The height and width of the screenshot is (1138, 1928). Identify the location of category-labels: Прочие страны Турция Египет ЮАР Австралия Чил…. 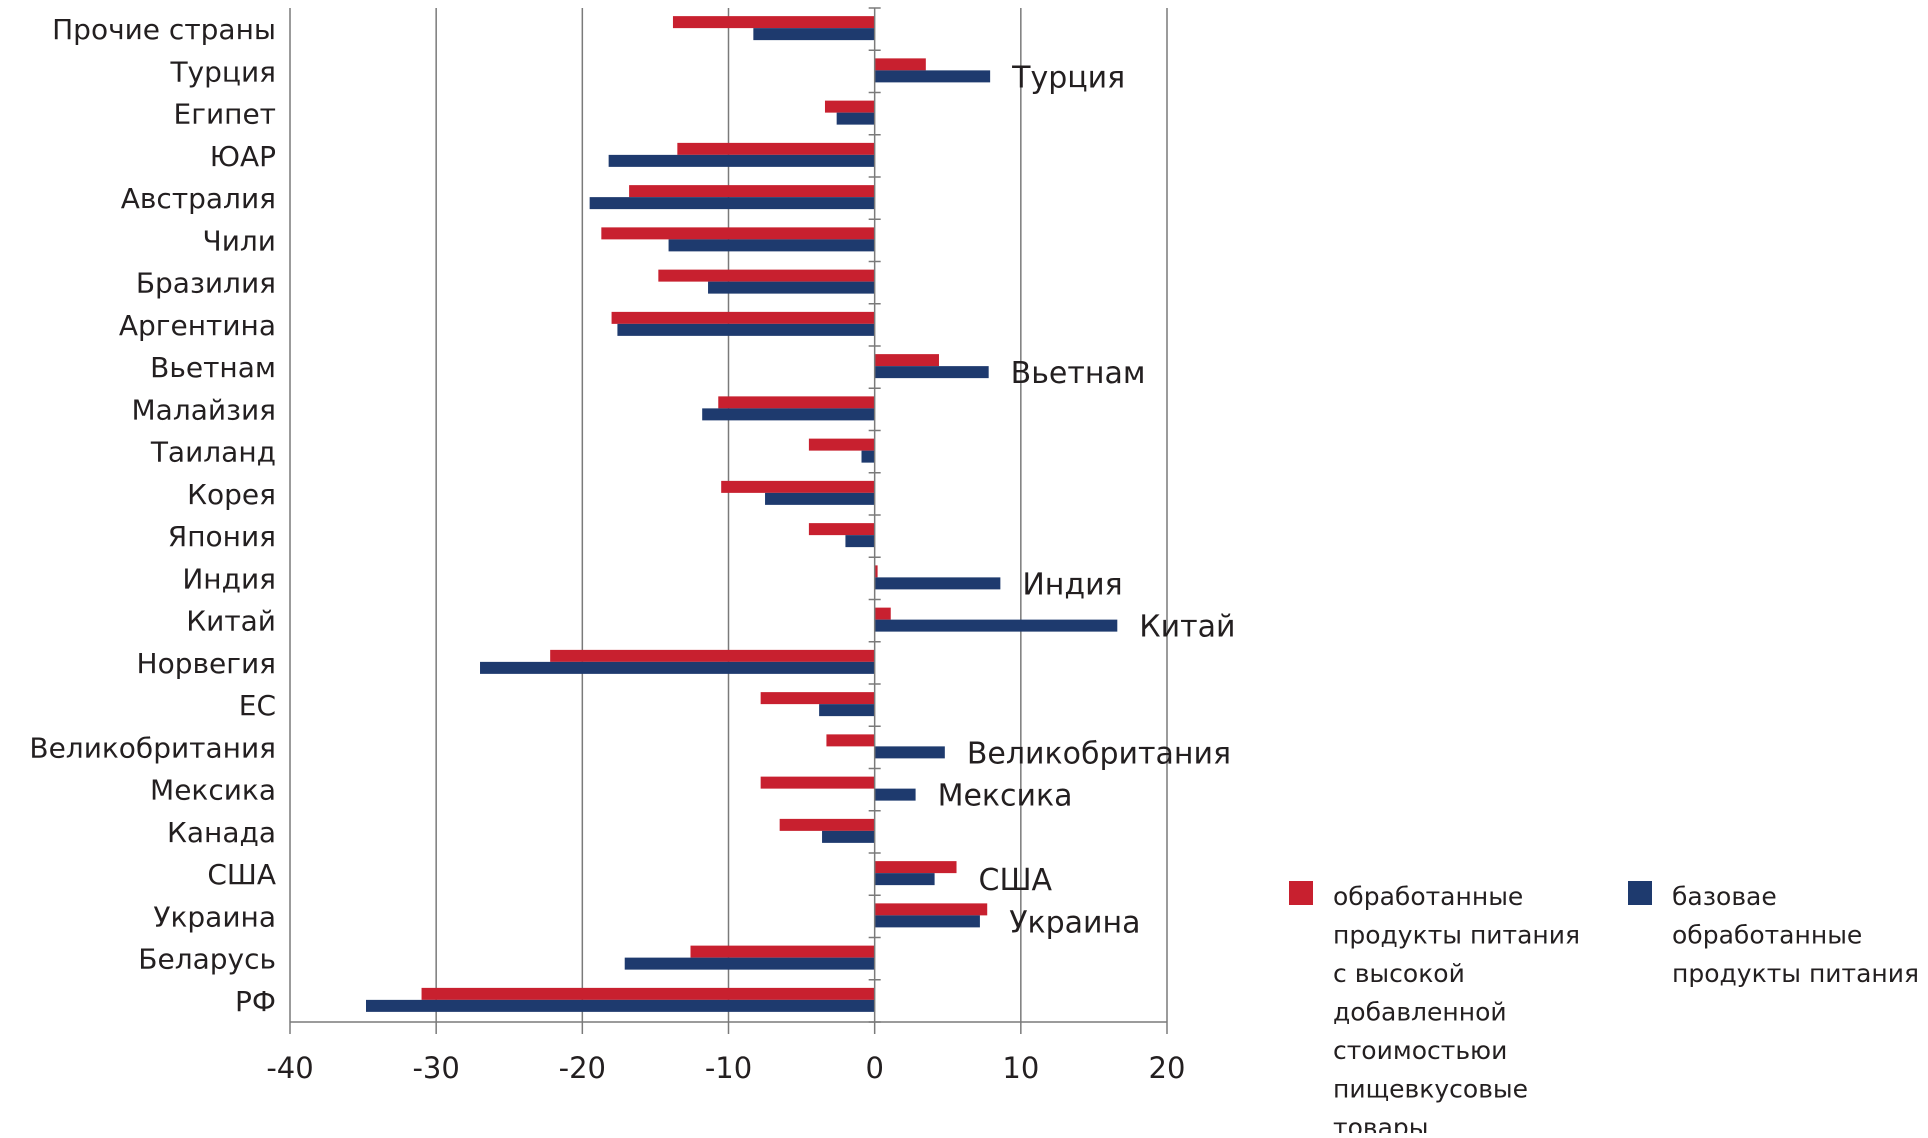
(152, 515).